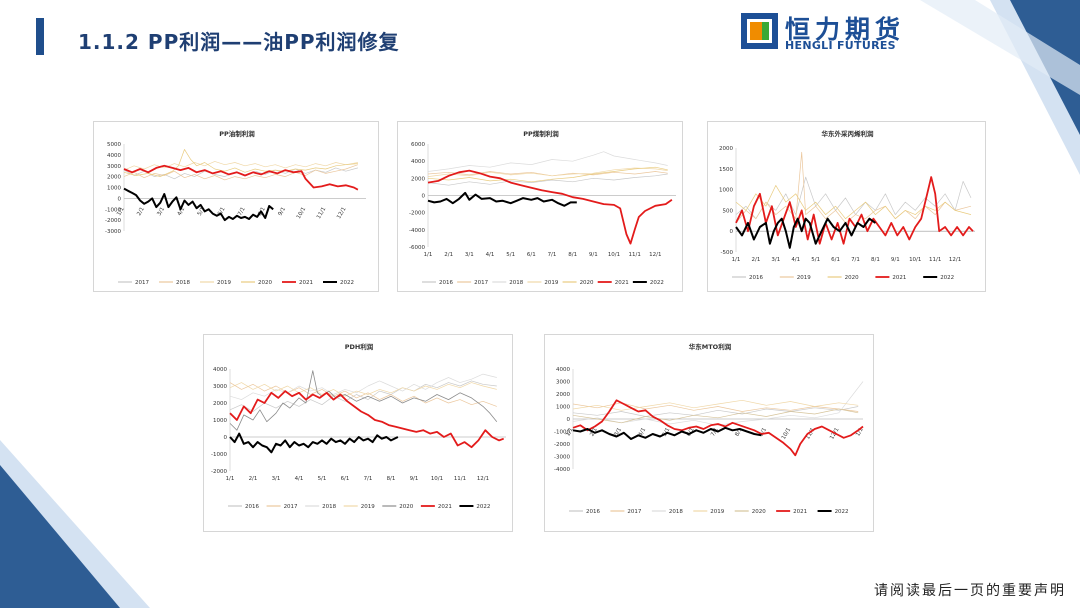  Describe the element at coordinates (728, 211) in the screenshot. I see `y-tick-label: 500` at that location.